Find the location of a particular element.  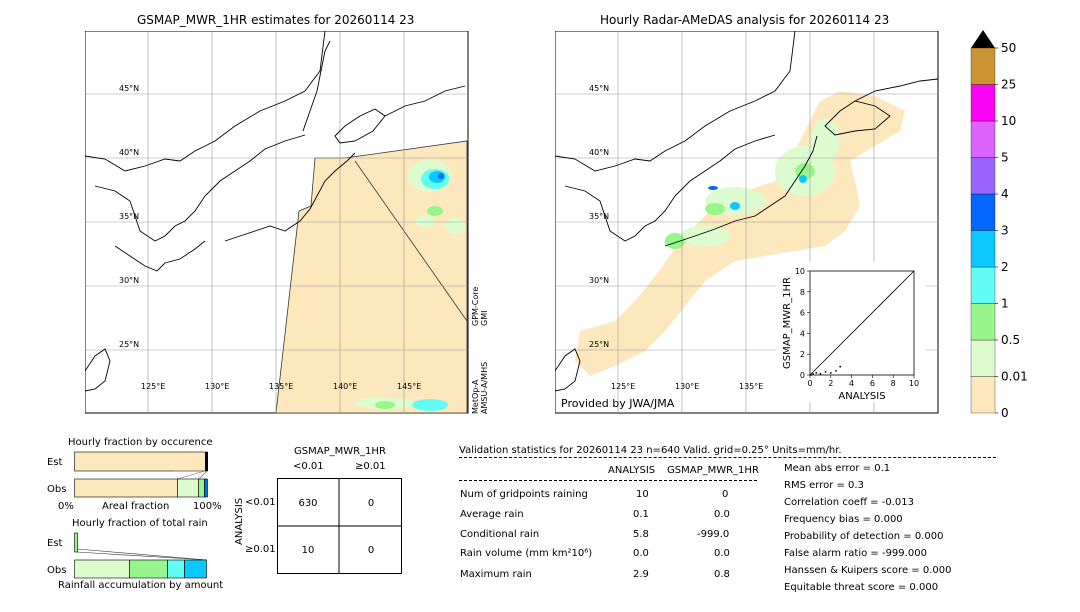

score-4: Probability of detection = 0.000 is located at coordinates (864, 536).